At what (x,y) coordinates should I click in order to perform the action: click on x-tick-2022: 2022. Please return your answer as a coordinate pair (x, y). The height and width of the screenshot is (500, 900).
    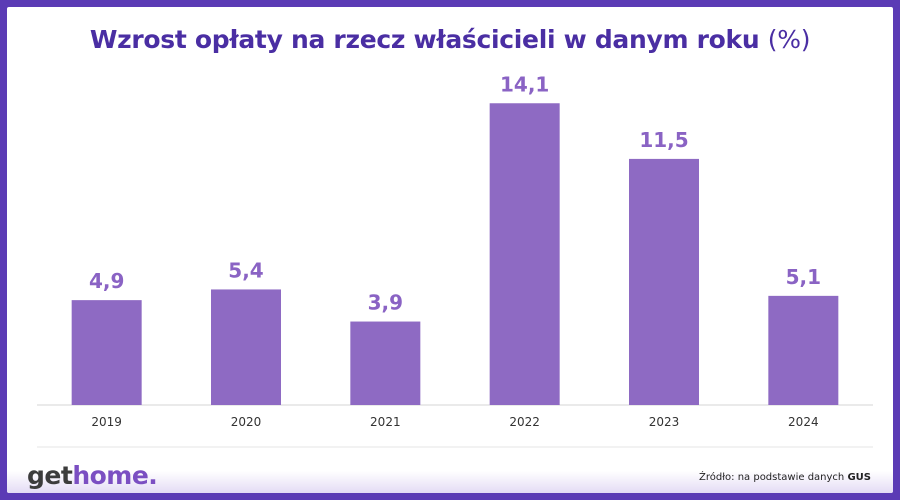
    Looking at the image, I should click on (524, 422).